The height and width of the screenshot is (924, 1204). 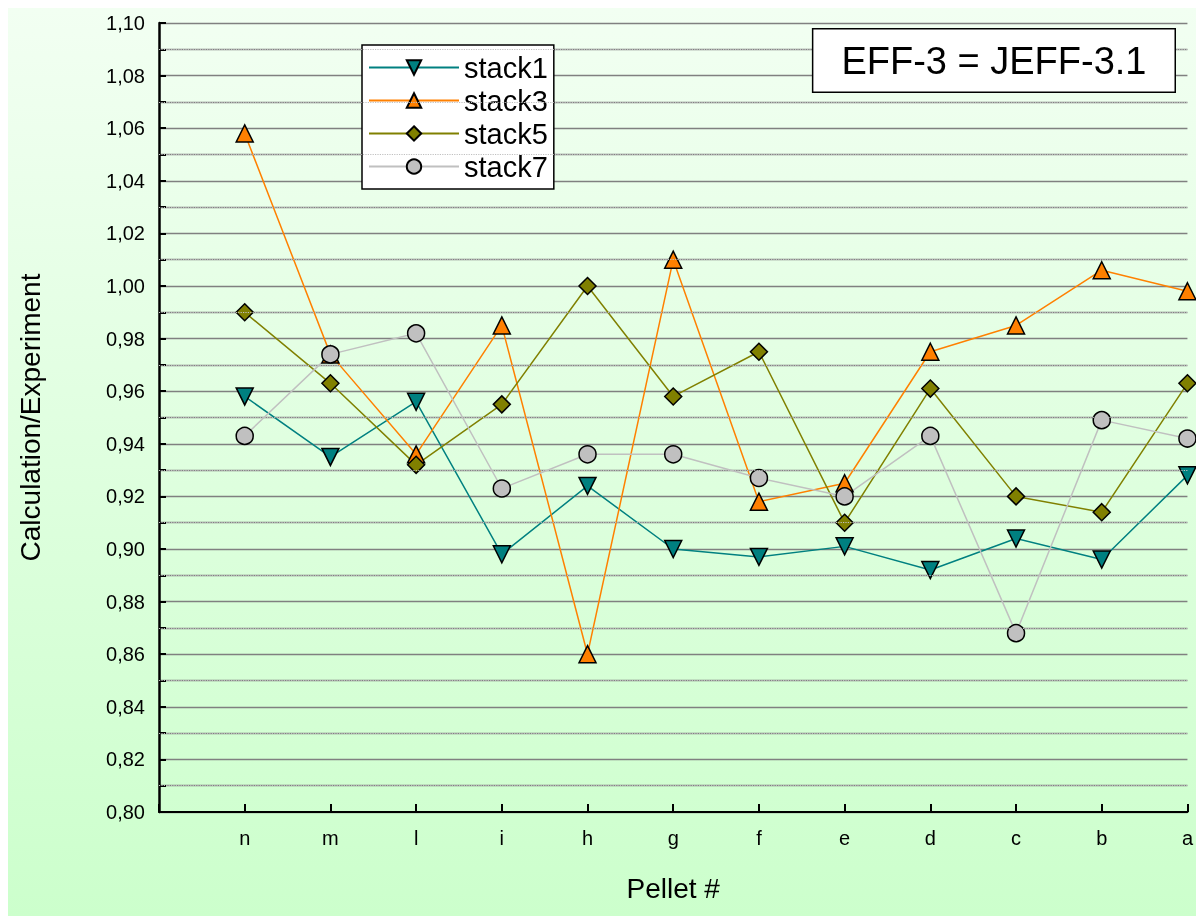 I want to click on y-tick-label: 1,10, so click(x=125, y=23).